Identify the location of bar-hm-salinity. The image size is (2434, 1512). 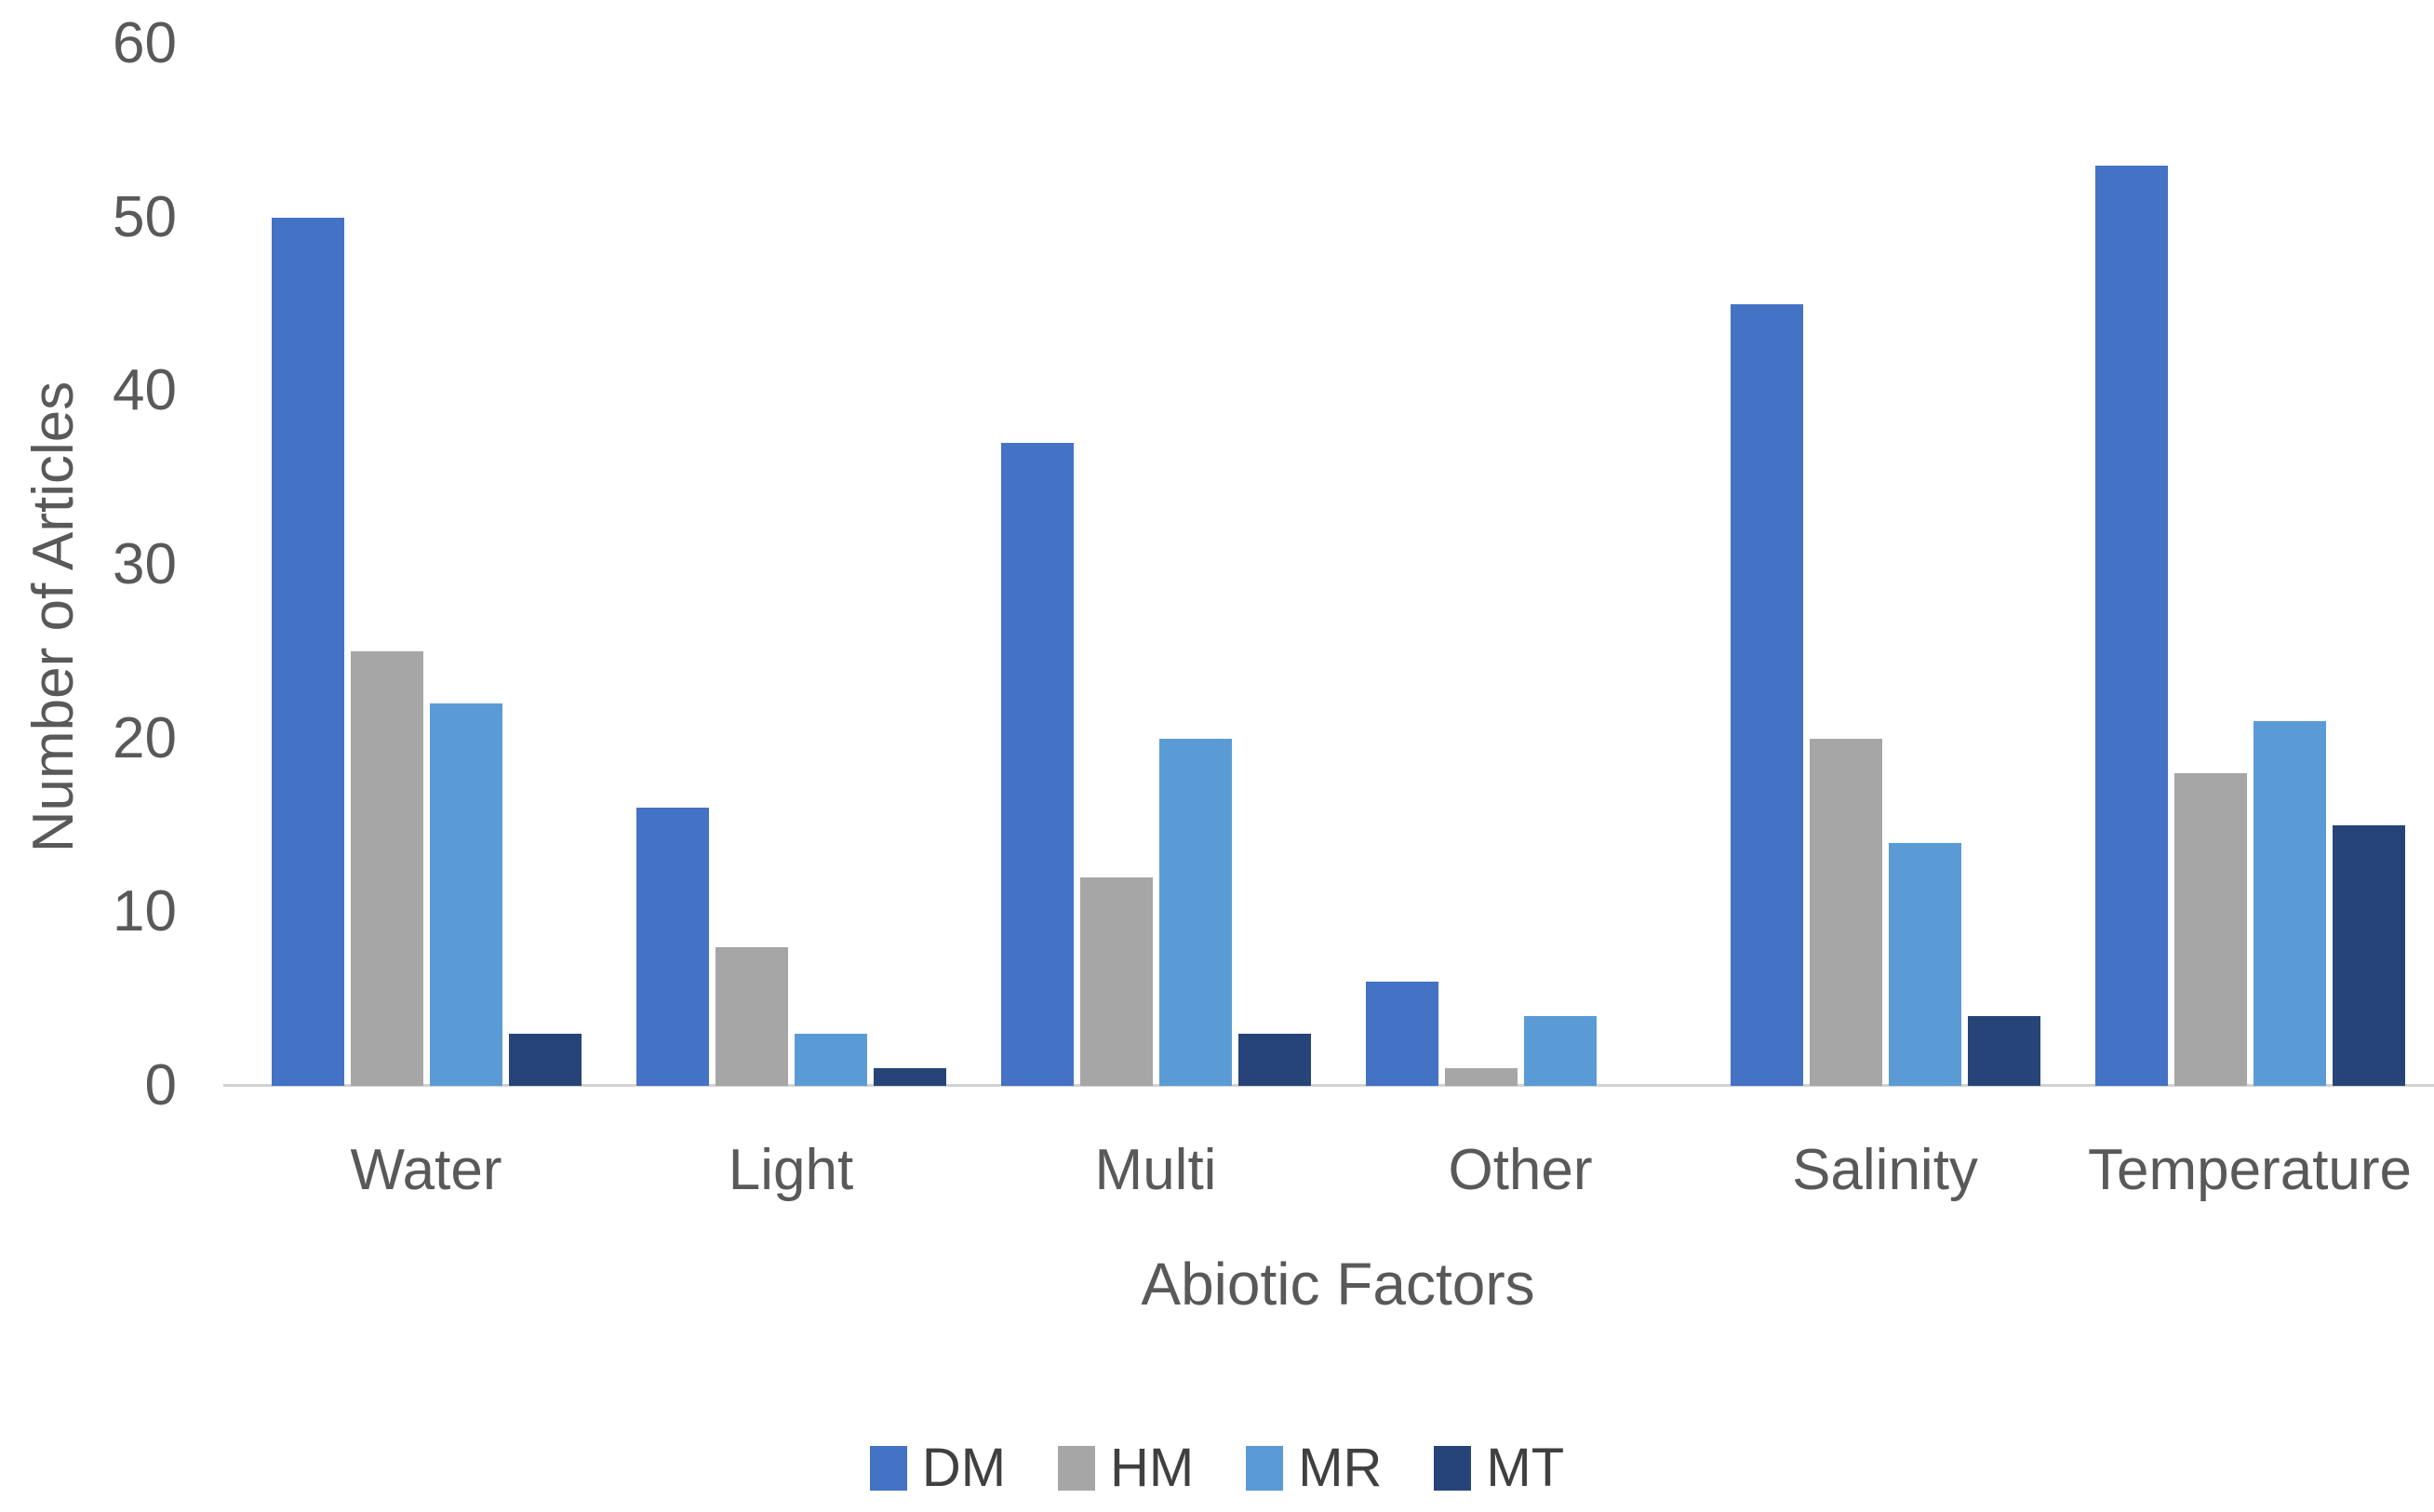
(1845, 912).